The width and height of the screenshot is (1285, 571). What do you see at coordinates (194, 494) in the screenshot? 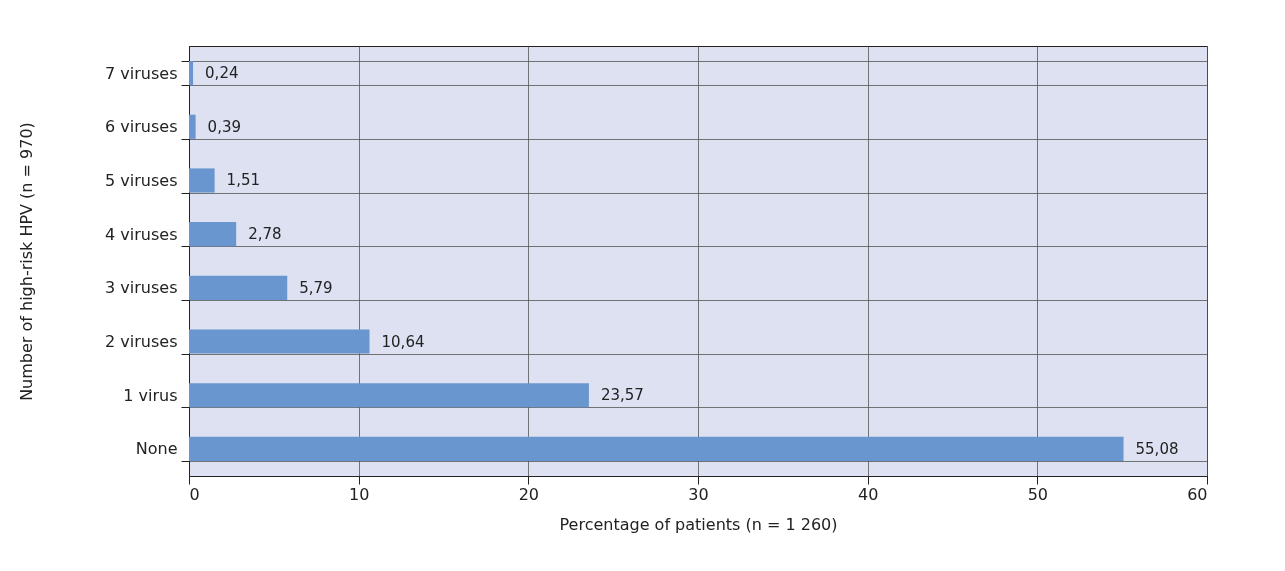
I see `x-tick-label: 0` at bounding box center [194, 494].